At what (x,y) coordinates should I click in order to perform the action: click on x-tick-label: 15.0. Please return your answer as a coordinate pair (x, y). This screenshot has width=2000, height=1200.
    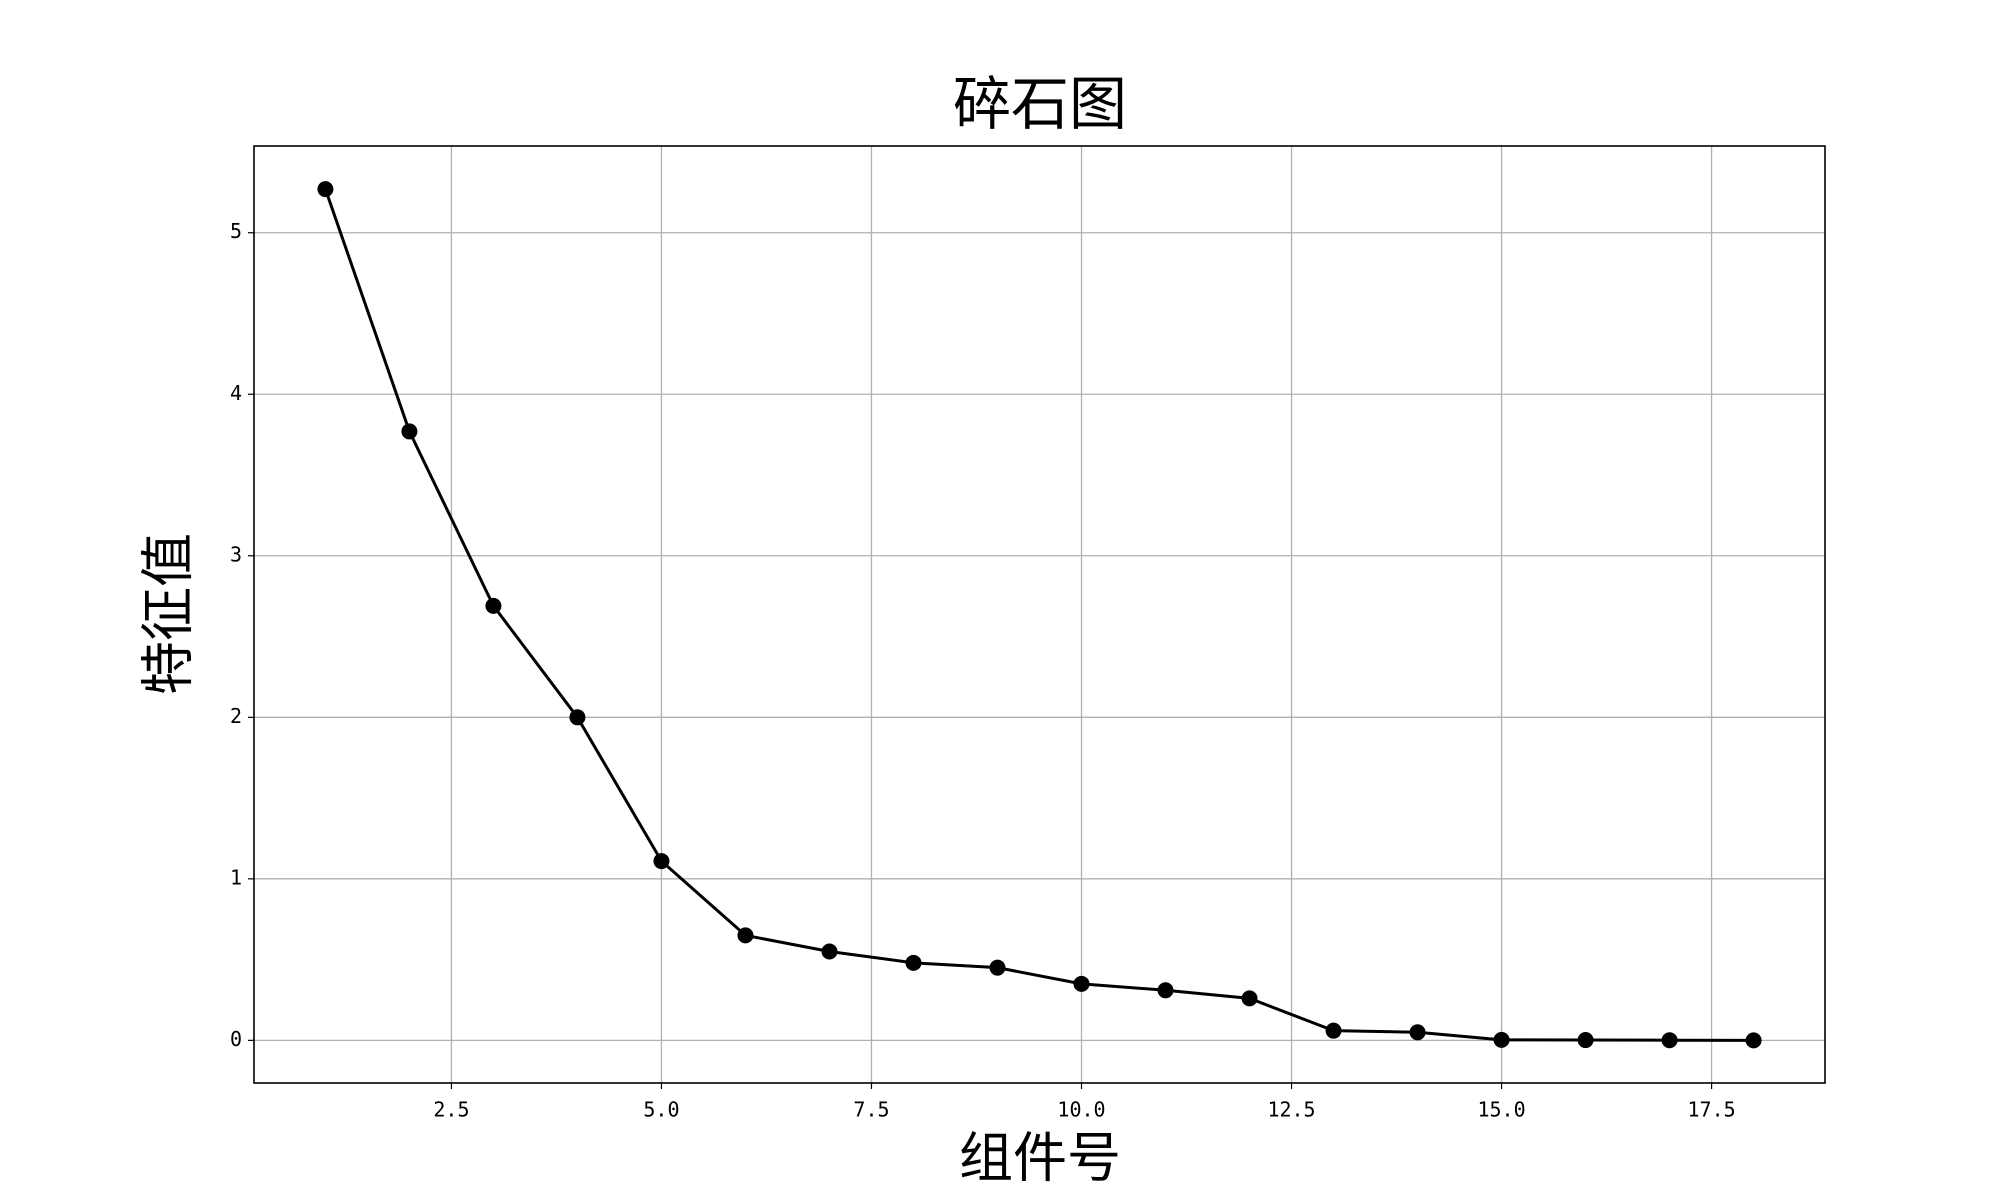
    Looking at the image, I should click on (1501, 1110).